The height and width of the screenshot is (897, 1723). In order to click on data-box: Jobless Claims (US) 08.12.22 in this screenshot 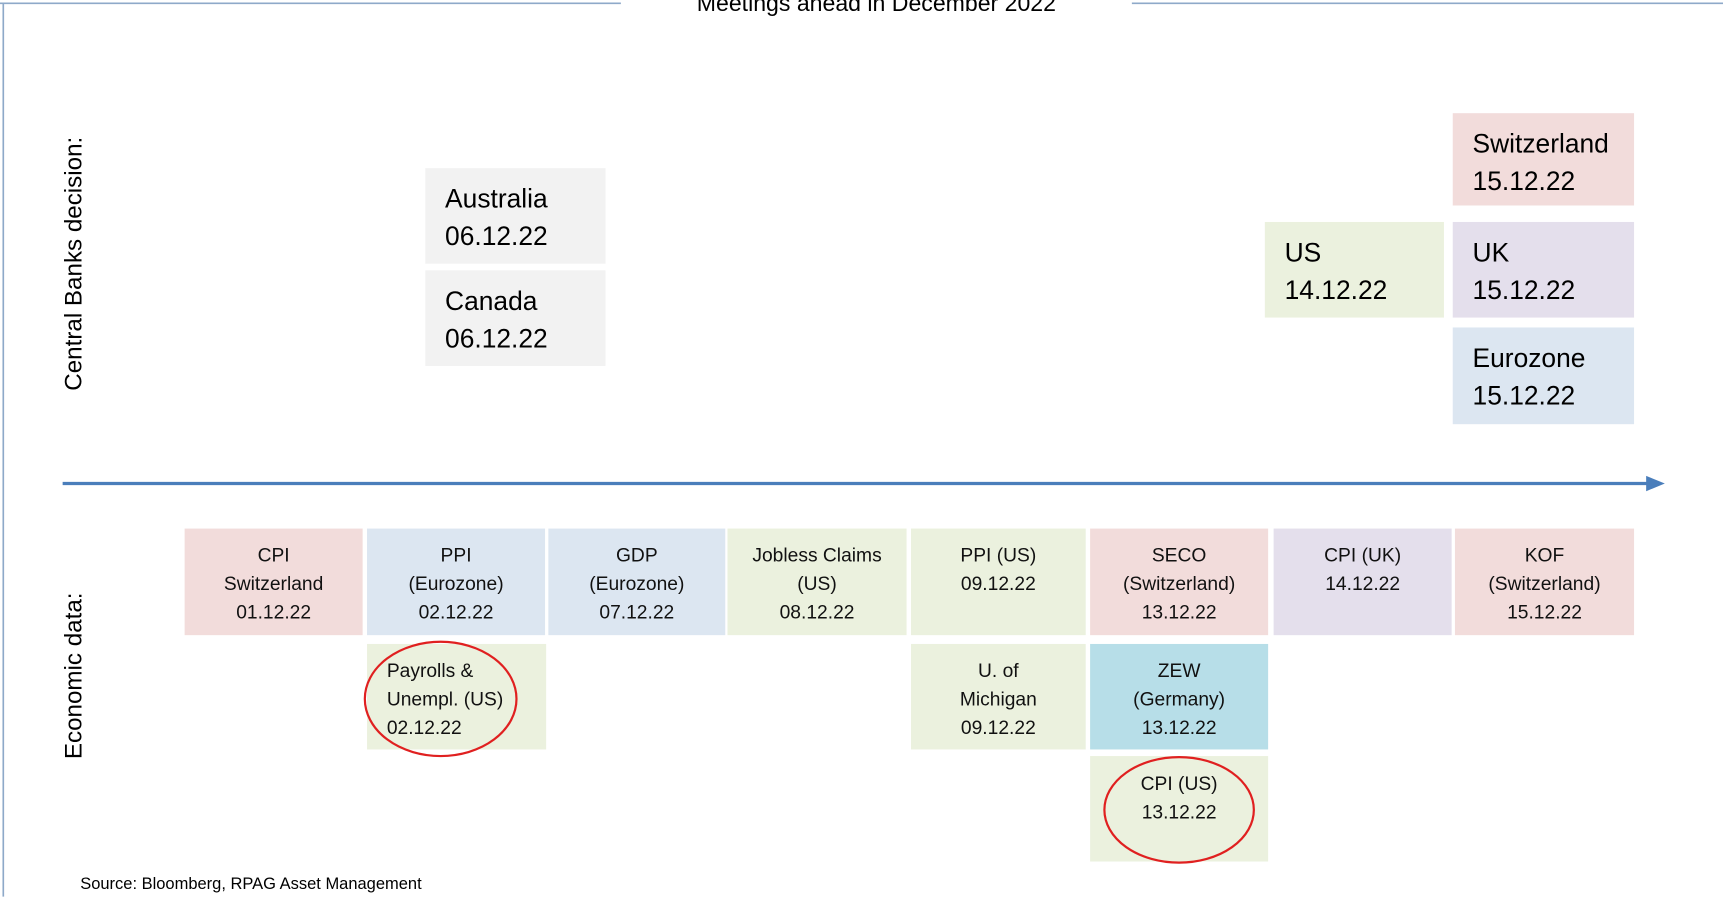, I will do `click(817, 582)`.